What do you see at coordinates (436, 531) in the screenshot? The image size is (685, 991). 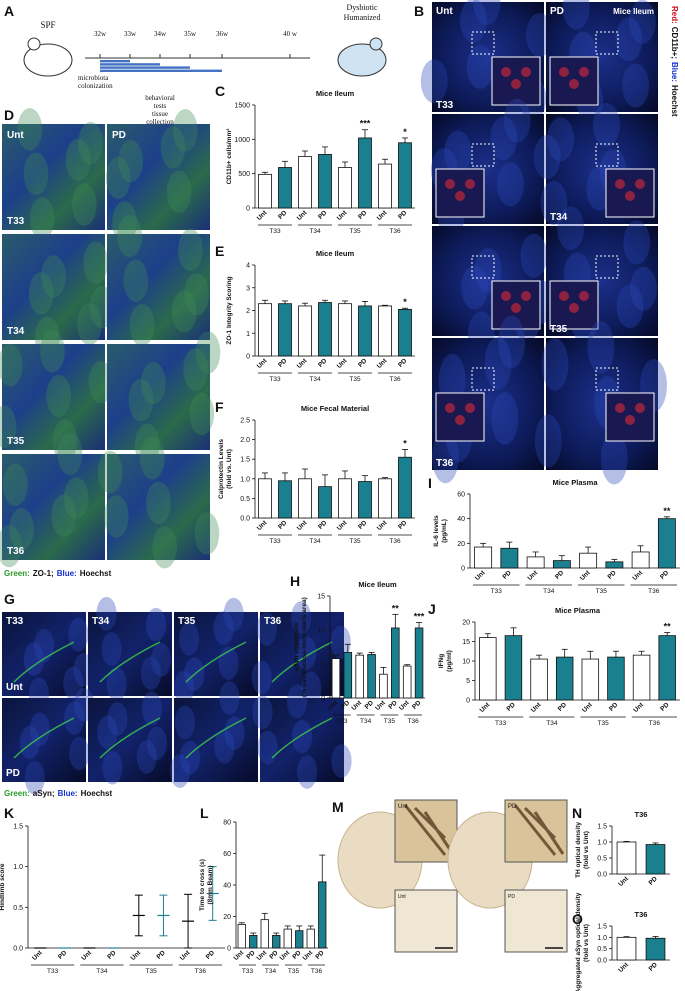 I see `y-axis-label: IL-6 levels` at bounding box center [436, 531].